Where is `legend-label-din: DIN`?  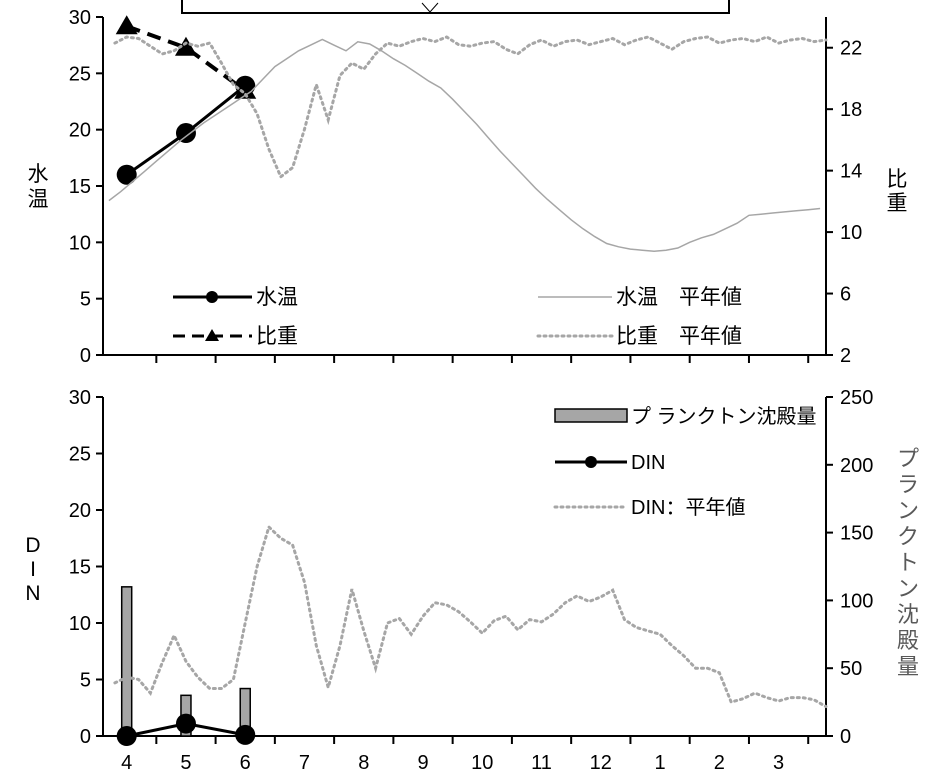 legend-label-din: DIN is located at coordinates (648, 463).